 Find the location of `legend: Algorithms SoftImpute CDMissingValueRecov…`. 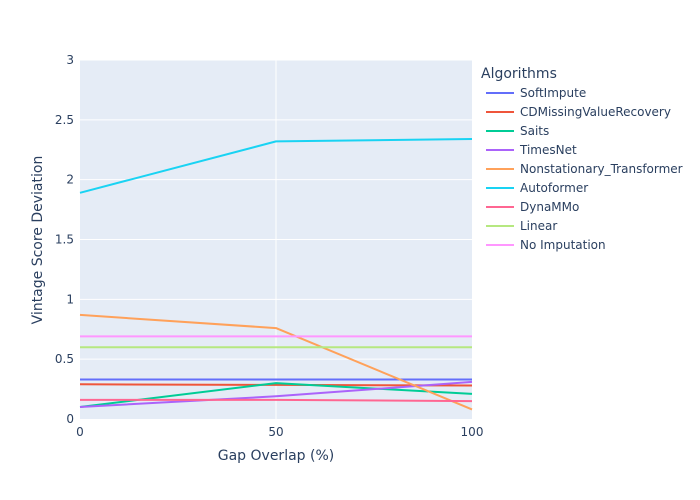

legend: Algorithms SoftImpute CDMissingValueRecov… is located at coordinates (582, 159).